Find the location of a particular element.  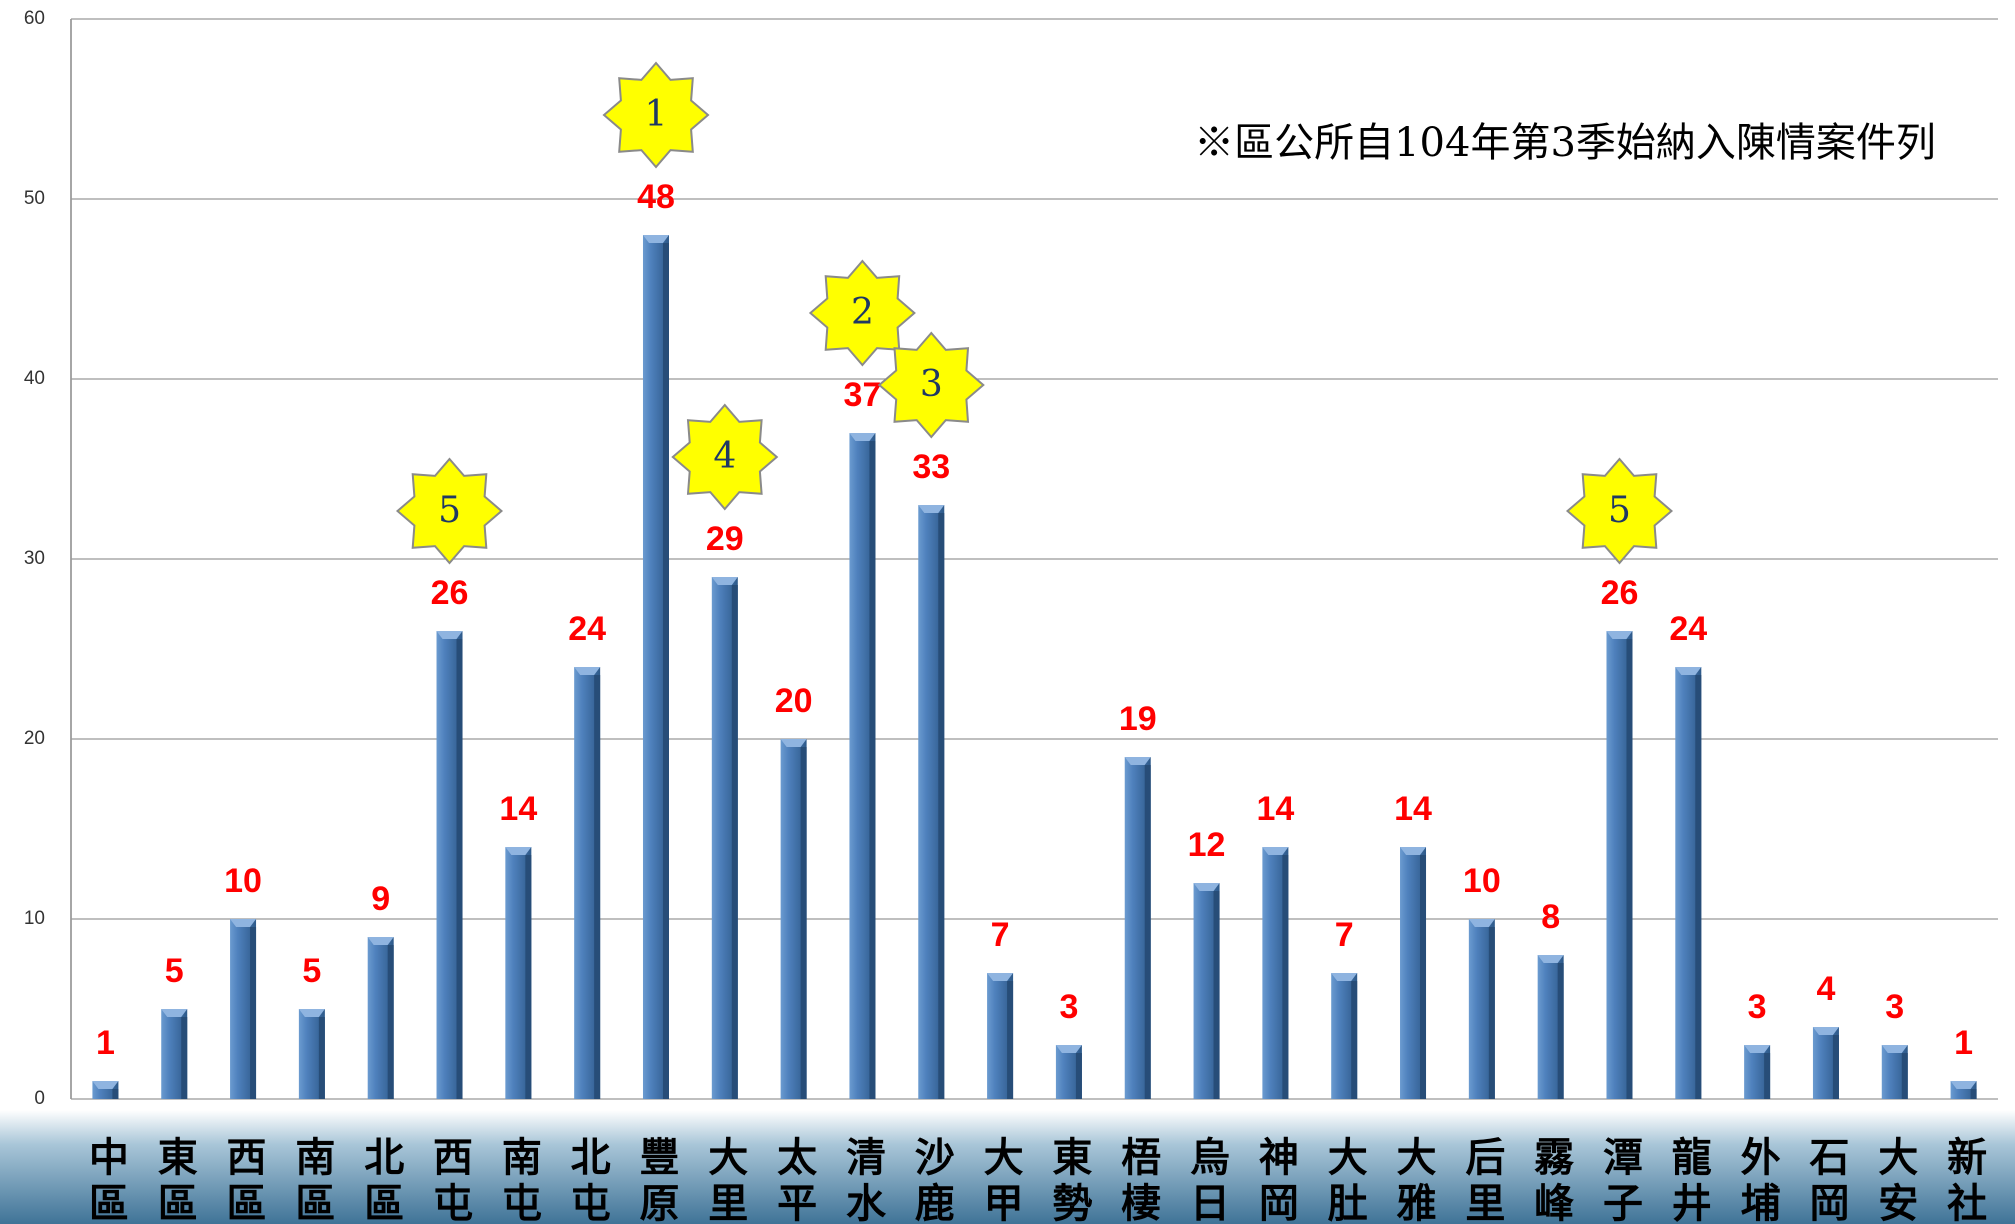

x-tick-label: 北屯 is located at coordinates (587, 1180).